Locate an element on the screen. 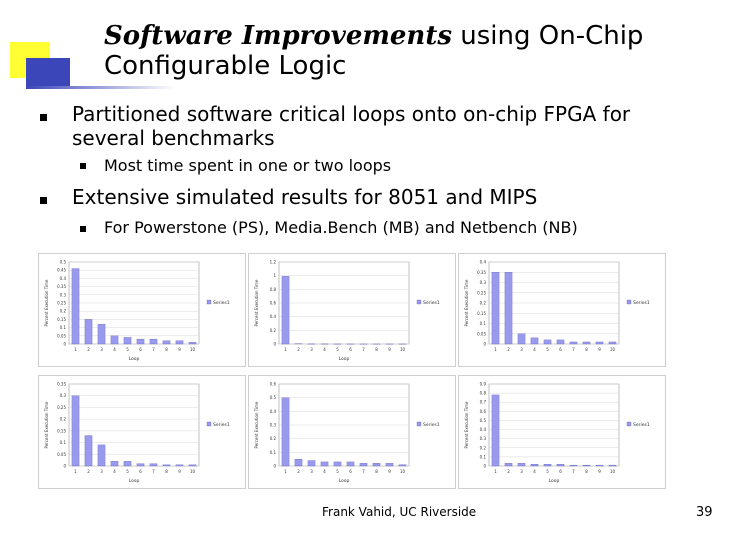  y-tick-label: 0.45 is located at coordinates (61, 270).